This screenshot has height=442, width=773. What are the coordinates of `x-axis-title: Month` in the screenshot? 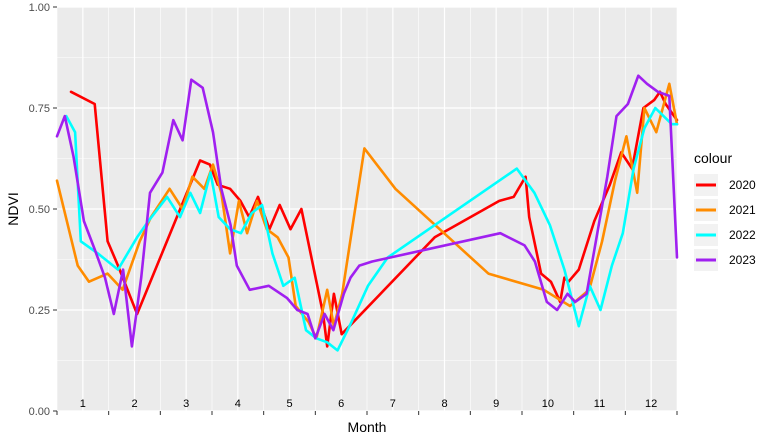 It's located at (367, 427).